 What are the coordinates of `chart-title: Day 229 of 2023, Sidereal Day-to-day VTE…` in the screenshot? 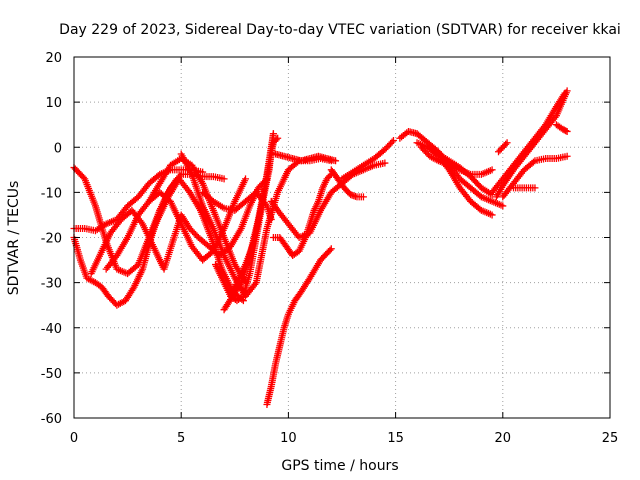 It's located at (340, 30).